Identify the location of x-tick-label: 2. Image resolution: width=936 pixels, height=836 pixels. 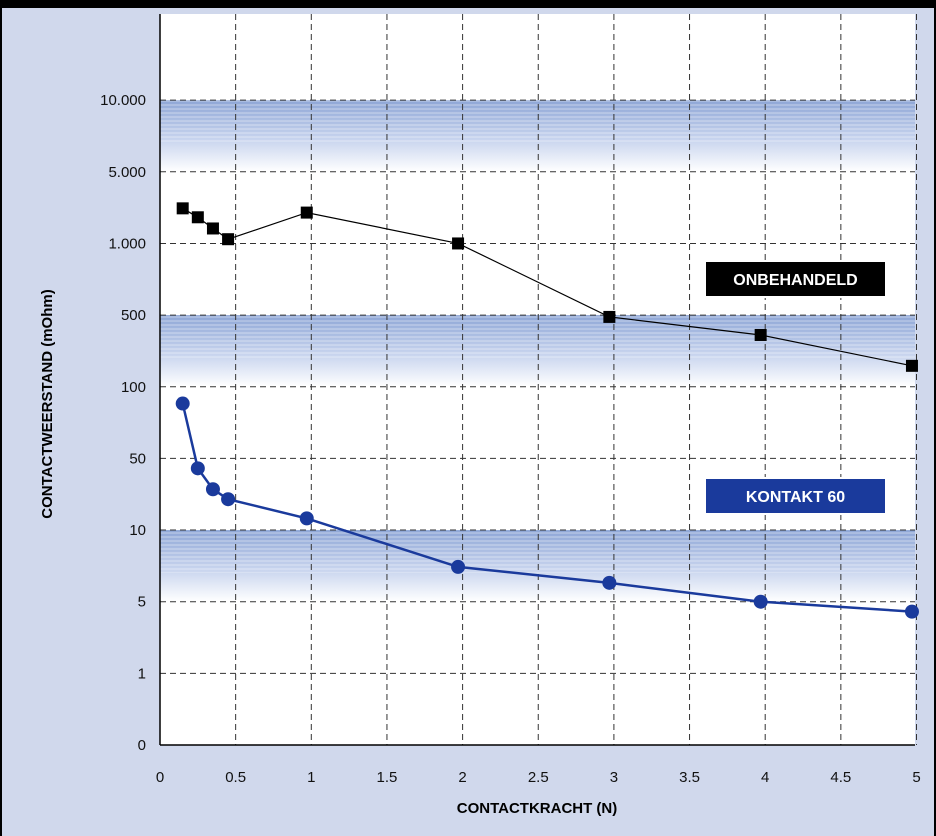
(462, 777).